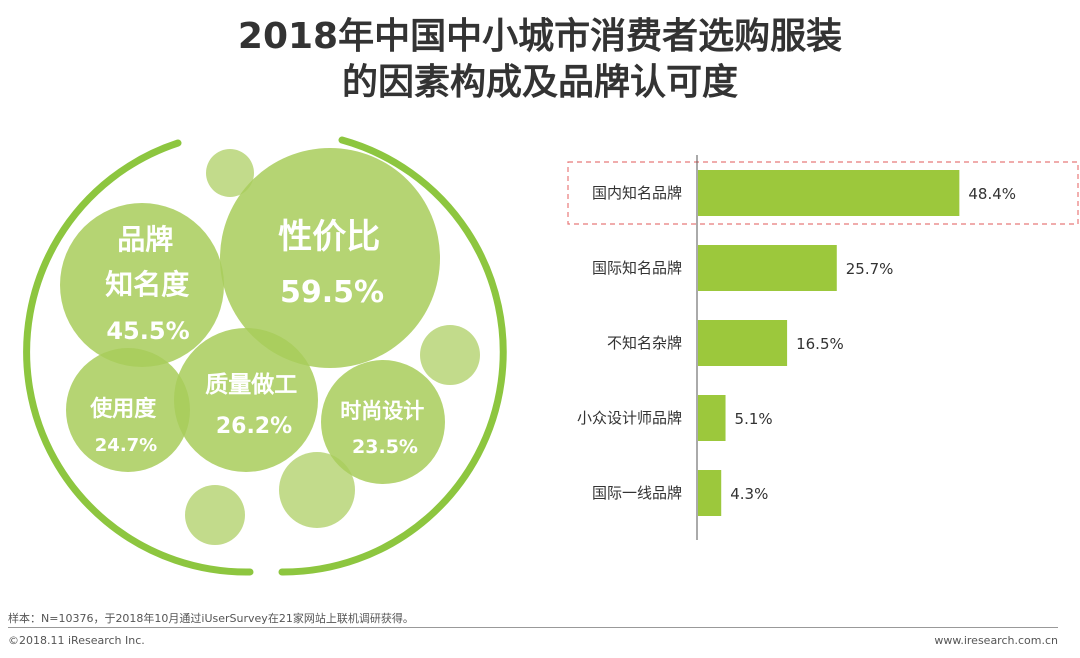 This screenshot has width=1080, height=658. I want to click on bubble-text-line: 26.2%, so click(254, 426).